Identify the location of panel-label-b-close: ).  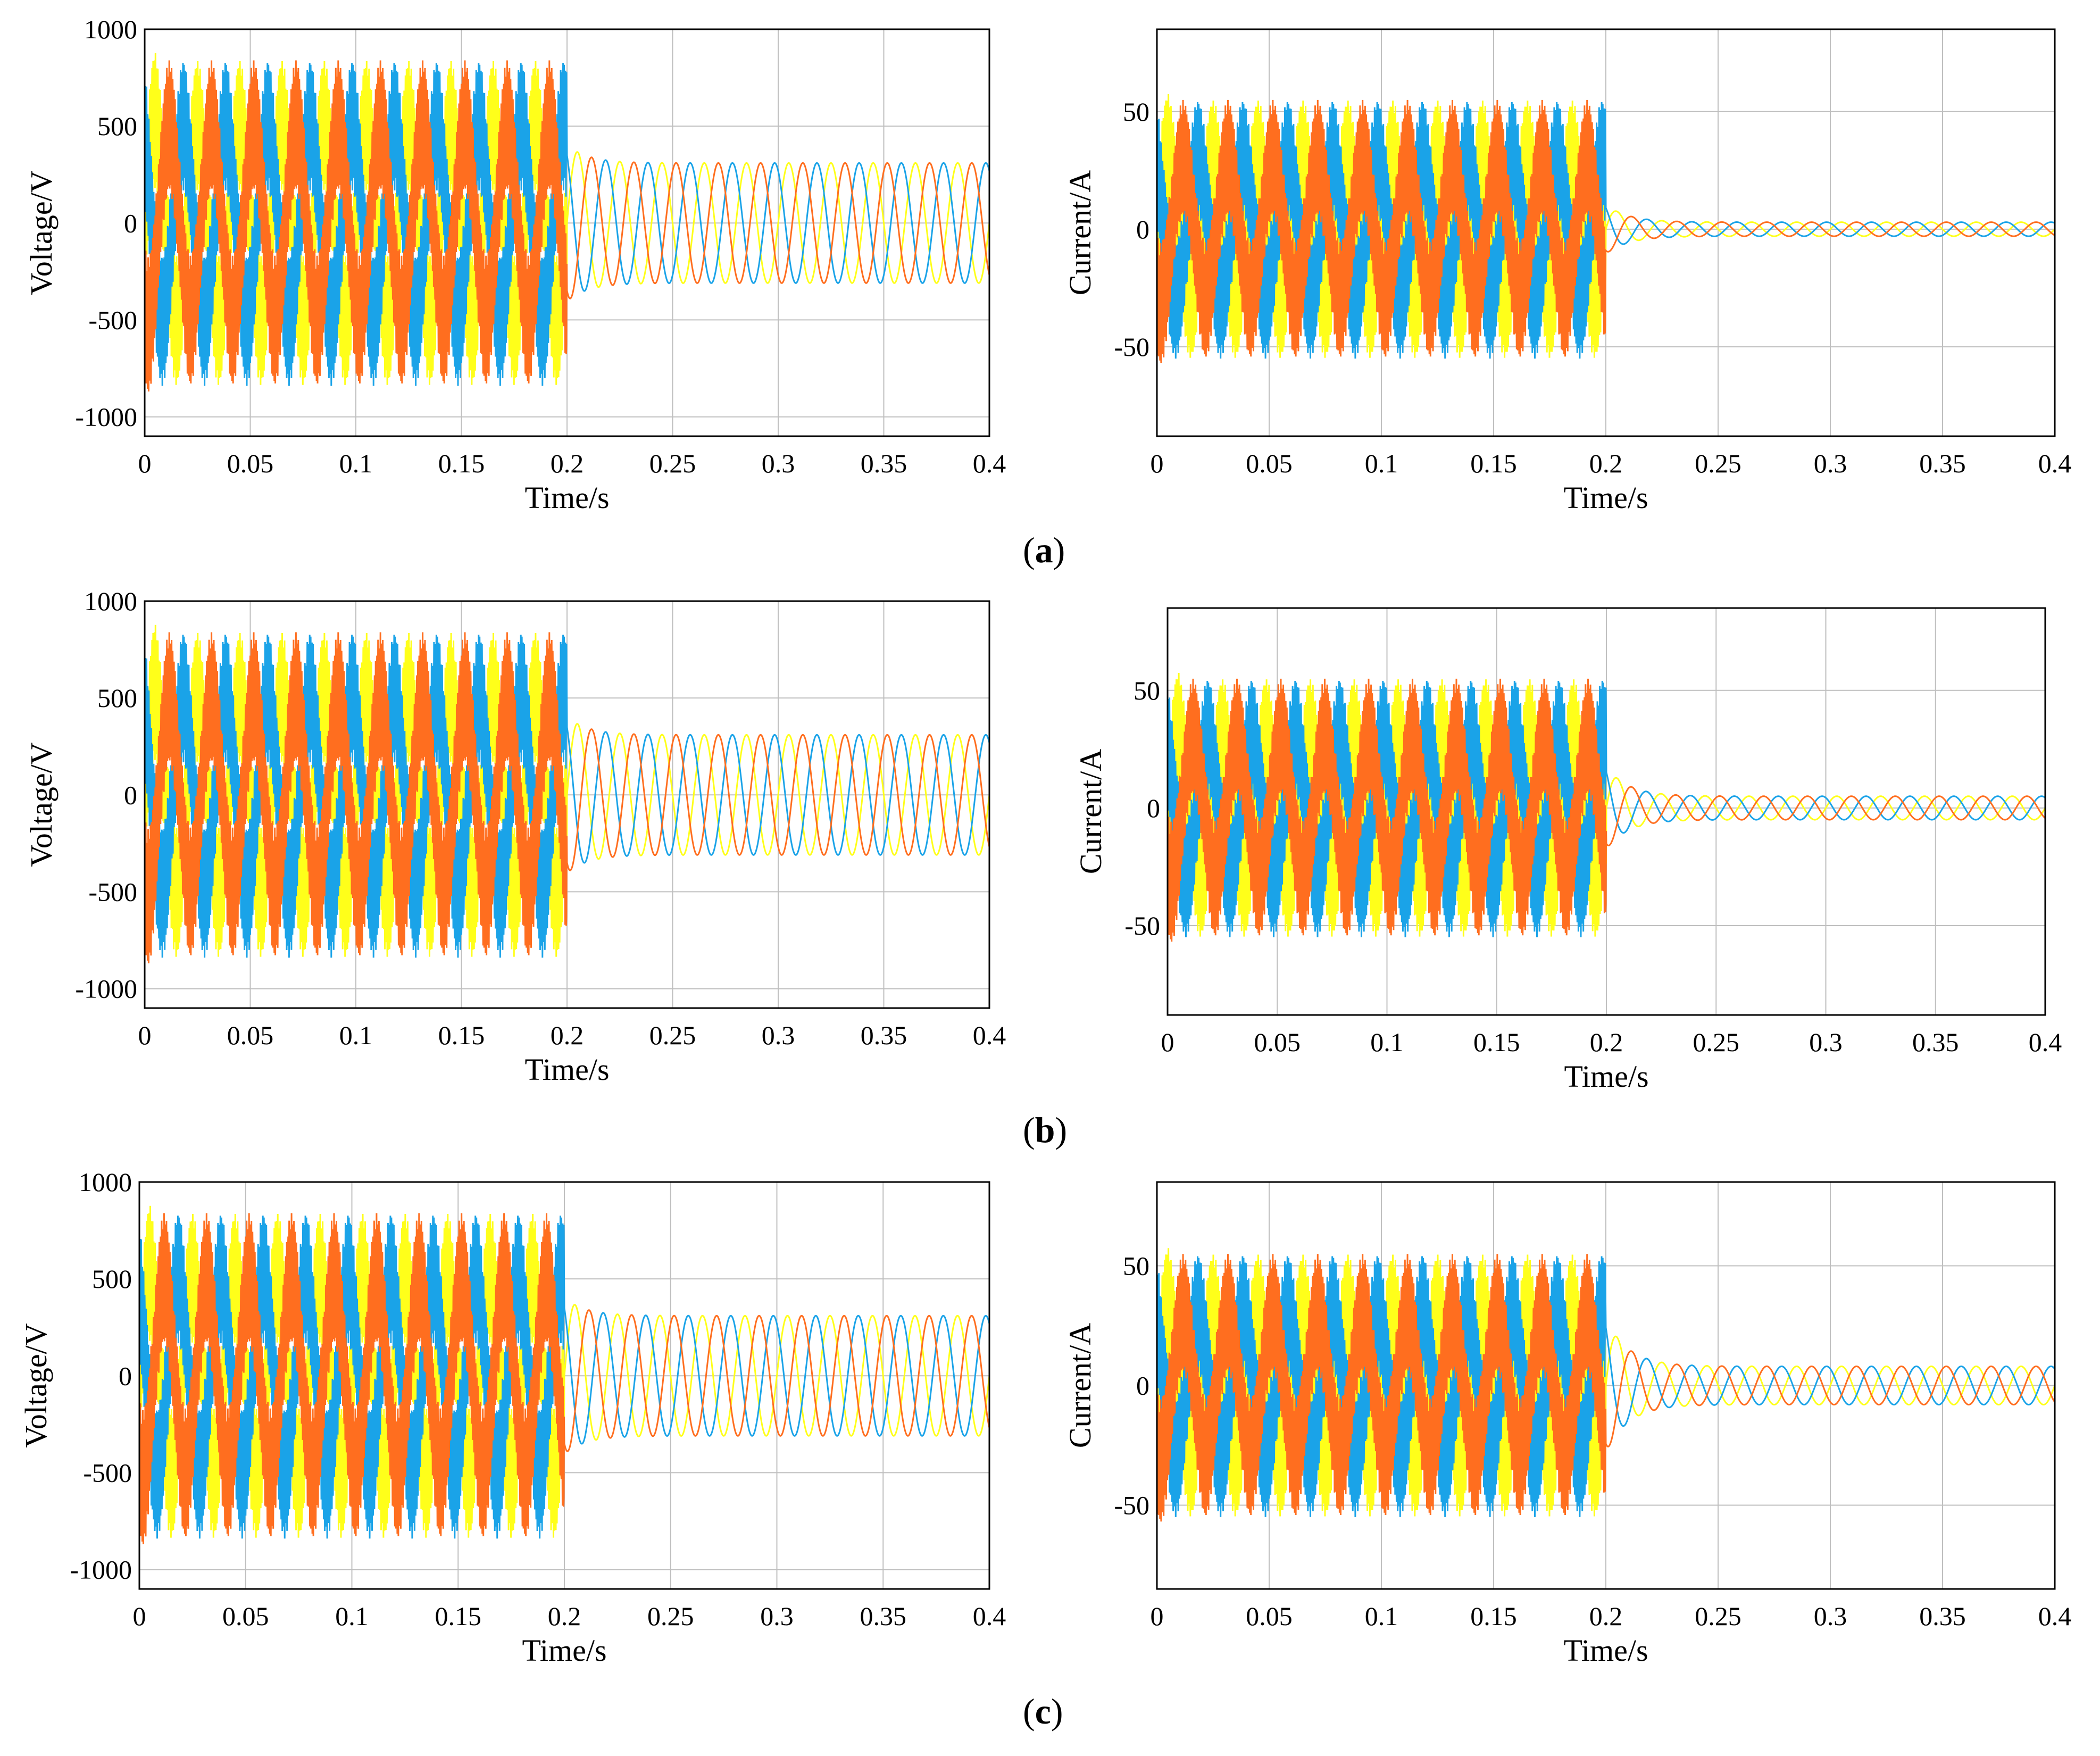
(1061, 1130).